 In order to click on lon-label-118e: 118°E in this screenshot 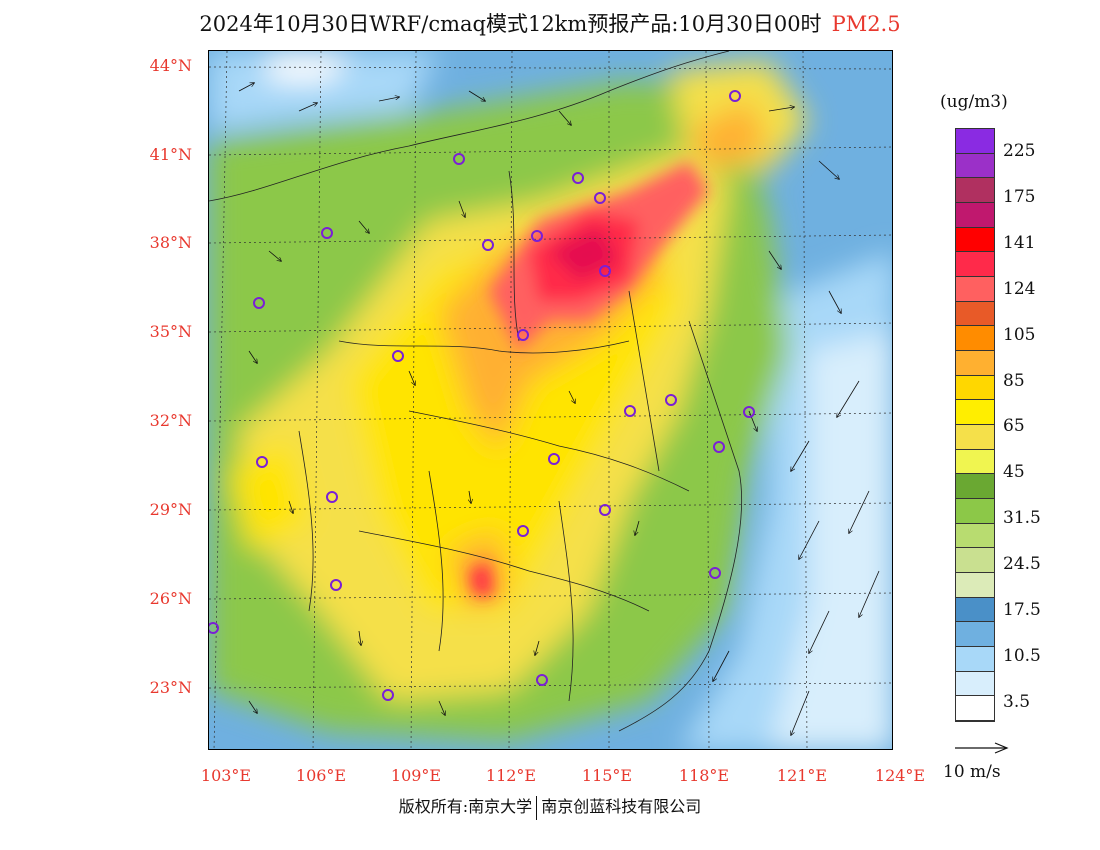, I will do `click(704, 775)`.